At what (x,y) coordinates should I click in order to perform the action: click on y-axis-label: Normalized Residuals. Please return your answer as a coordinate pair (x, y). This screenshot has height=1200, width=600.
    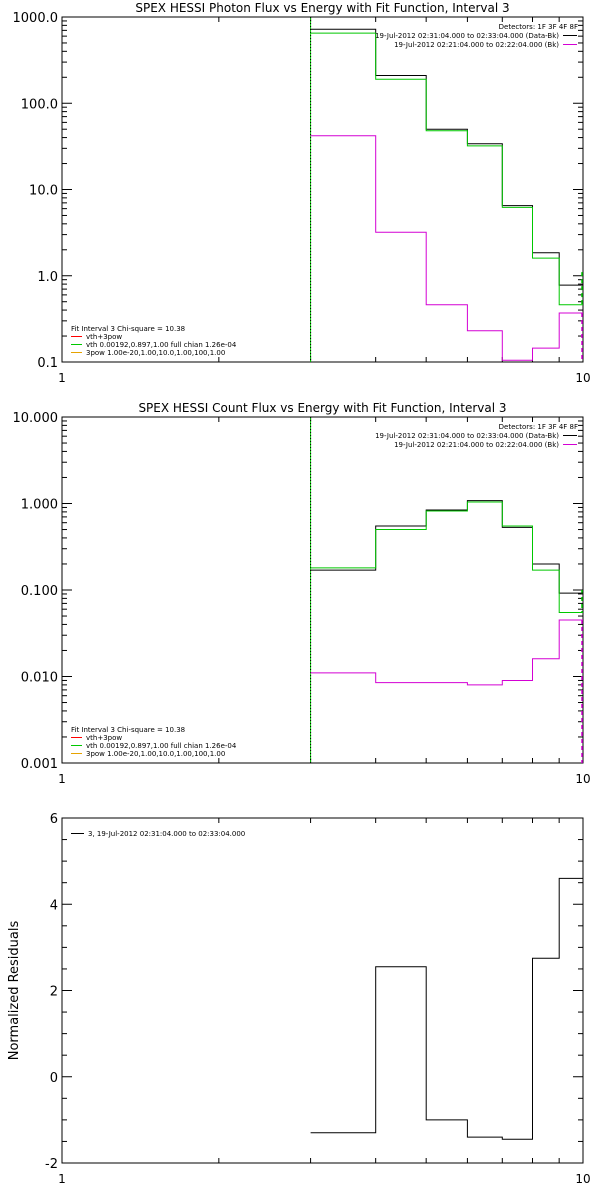
    Looking at the image, I should click on (14, 991).